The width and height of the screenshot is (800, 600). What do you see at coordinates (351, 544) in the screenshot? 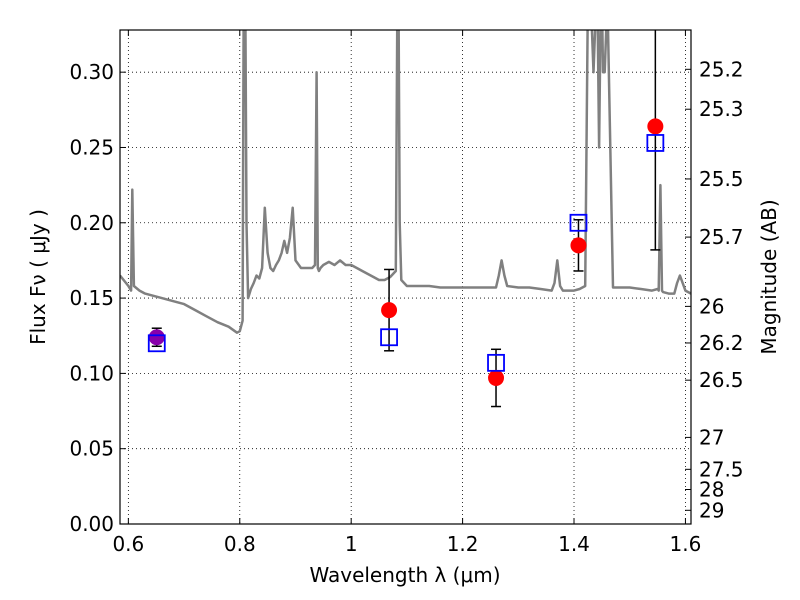
I see `x-tick-label: 1` at bounding box center [351, 544].